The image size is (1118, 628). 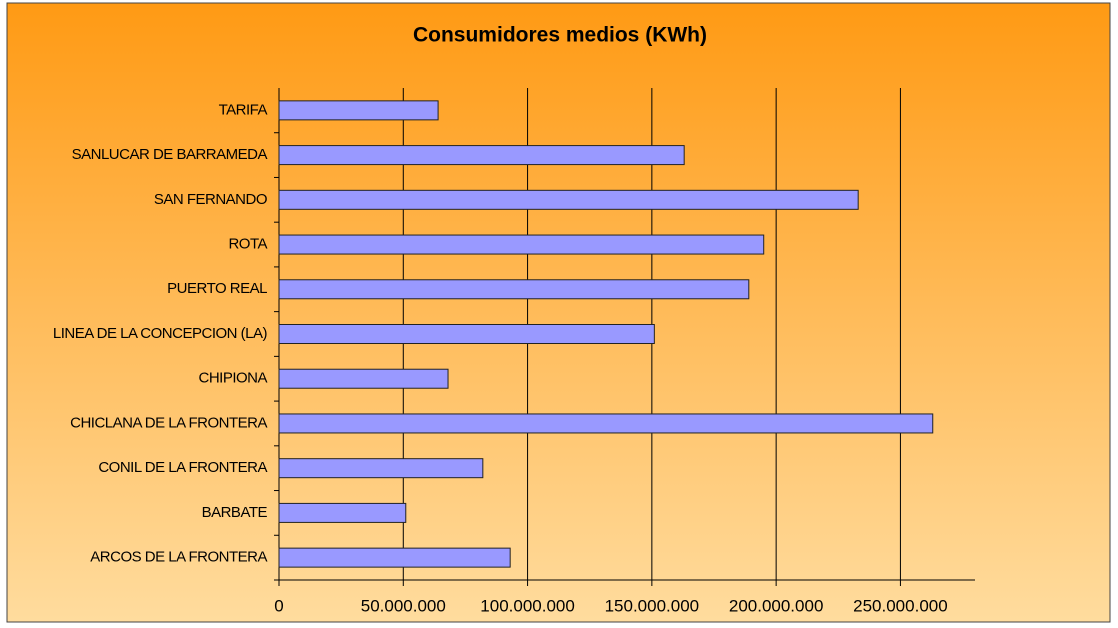 What do you see at coordinates (243, 109) in the screenshot?
I see `y-tick-label: TARIFA` at bounding box center [243, 109].